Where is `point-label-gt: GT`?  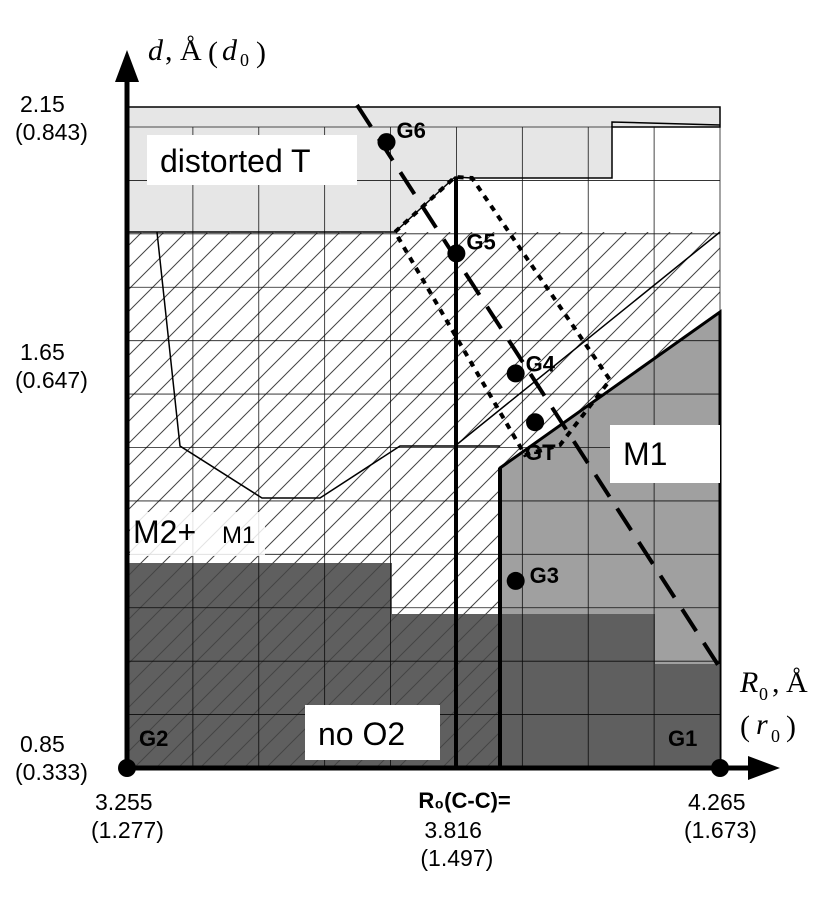
point-label-gt: GT is located at coordinates (540, 452).